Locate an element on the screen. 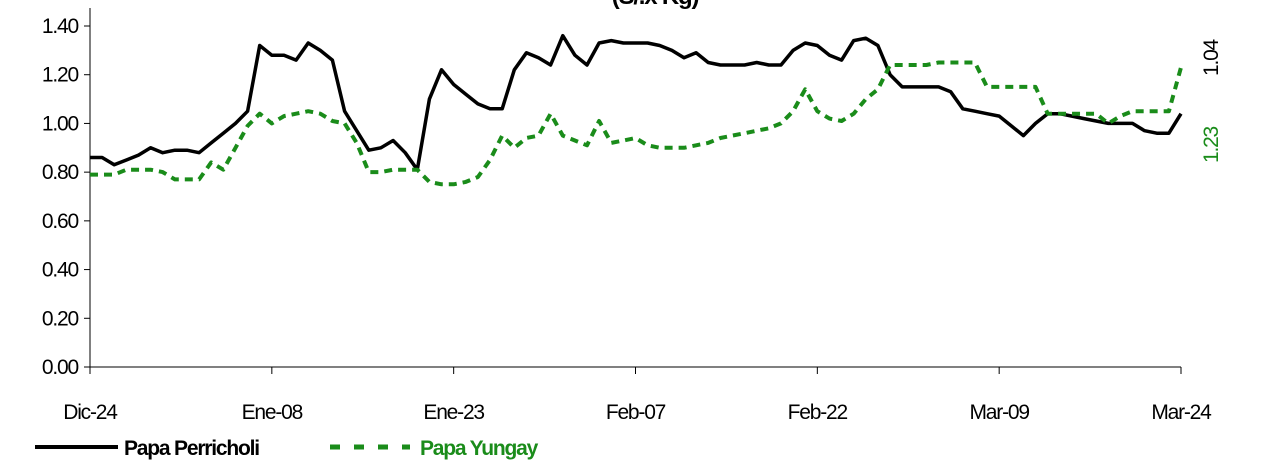  legend-label: Papa Perricholi is located at coordinates (191, 448).